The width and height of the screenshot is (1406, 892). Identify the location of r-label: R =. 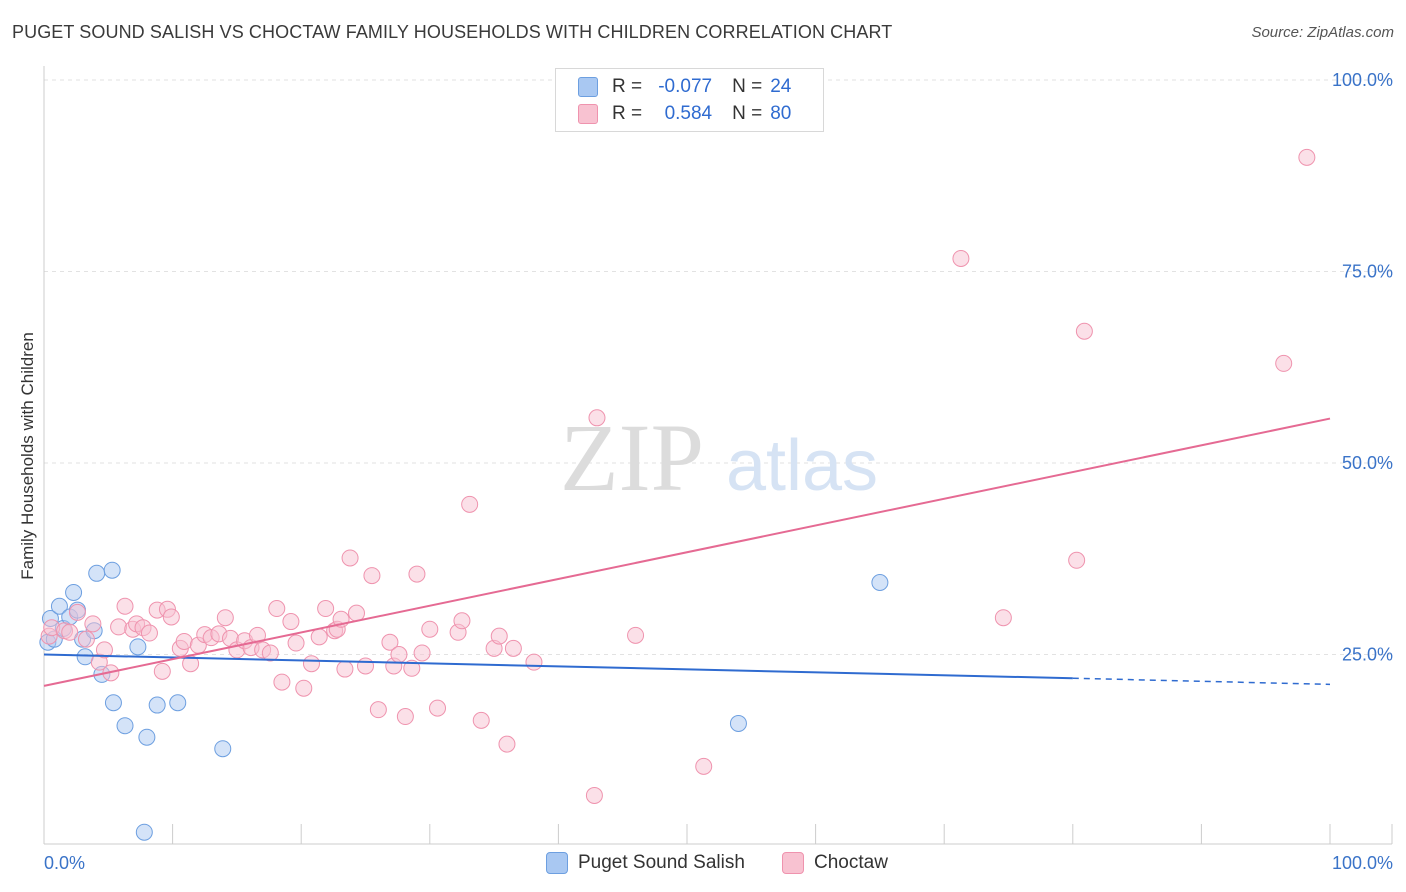
(627, 86).